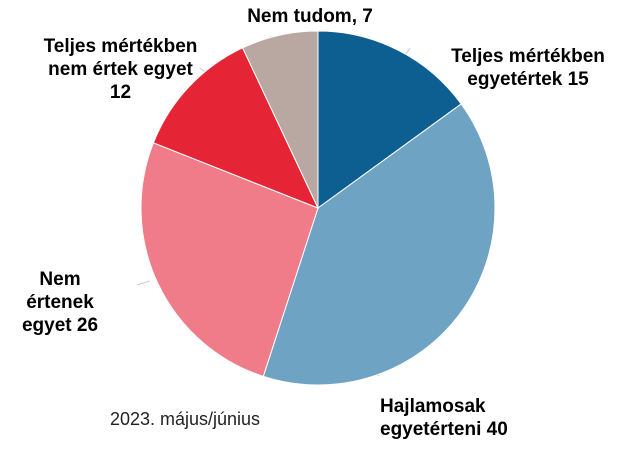 The width and height of the screenshot is (617, 450). I want to click on data-label: Teljes mértékben nem értek egyet 12, so click(120, 69).